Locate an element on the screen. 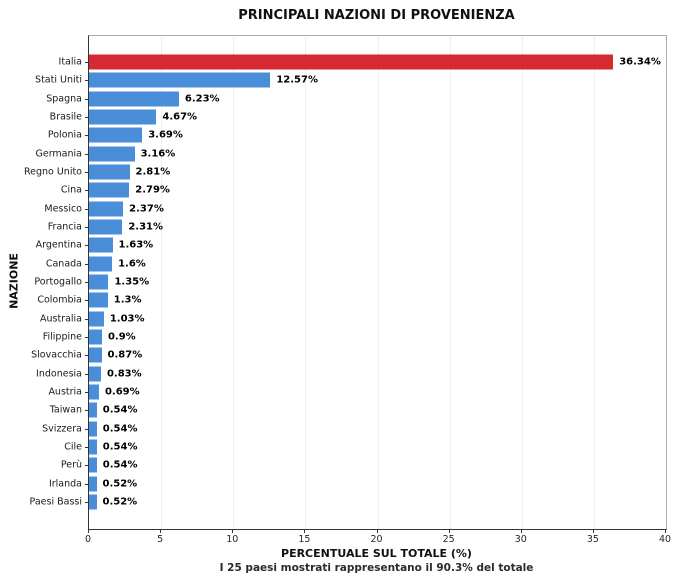 Image resolution: width=680 pixels, height=584 pixels. country-label: Svizzera is located at coordinates (62, 429).